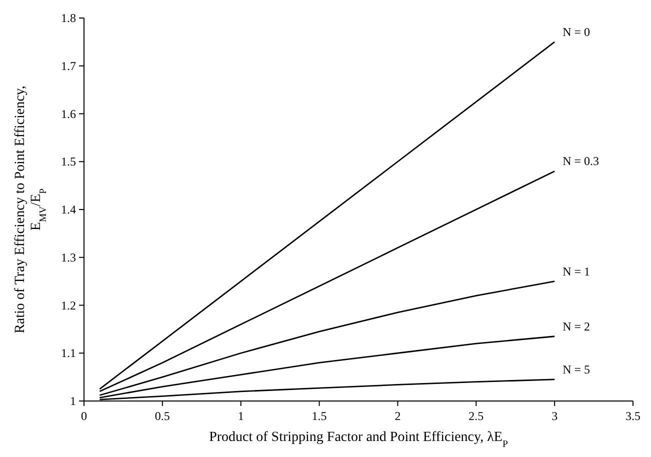 This screenshot has height=457, width=651. I want to click on series-label: N = 1, so click(576, 271).